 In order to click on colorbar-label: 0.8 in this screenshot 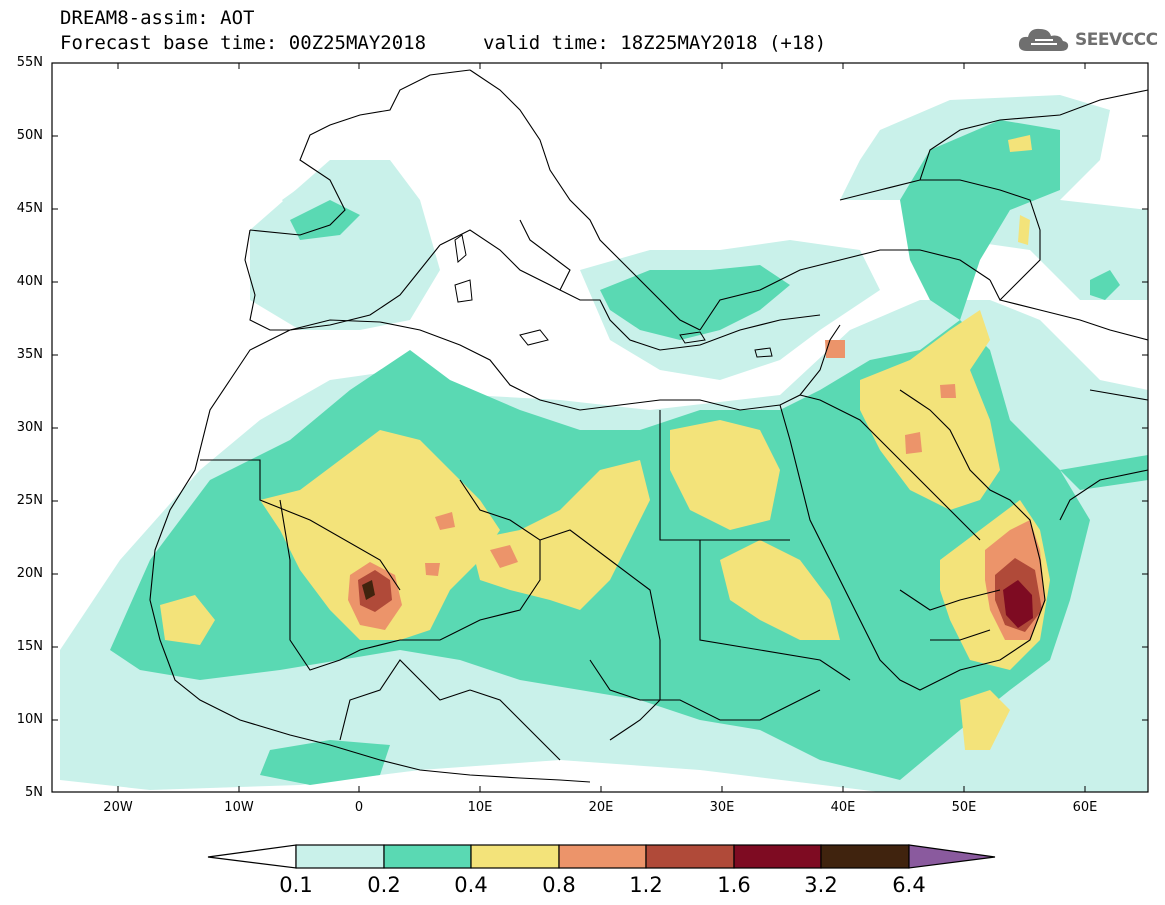, I will do `click(559, 885)`.